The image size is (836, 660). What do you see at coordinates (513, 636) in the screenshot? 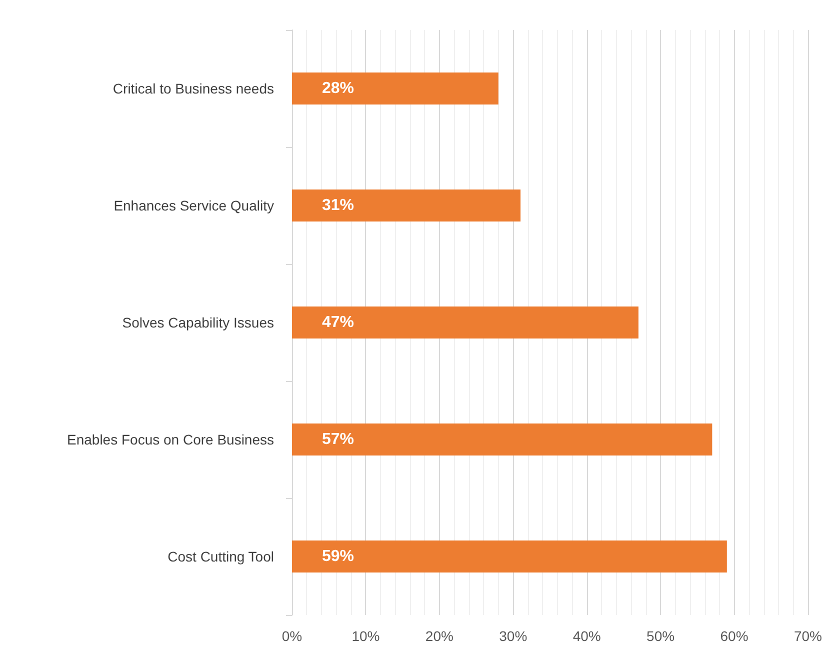
I see `x-tick-label: 30%` at bounding box center [513, 636].